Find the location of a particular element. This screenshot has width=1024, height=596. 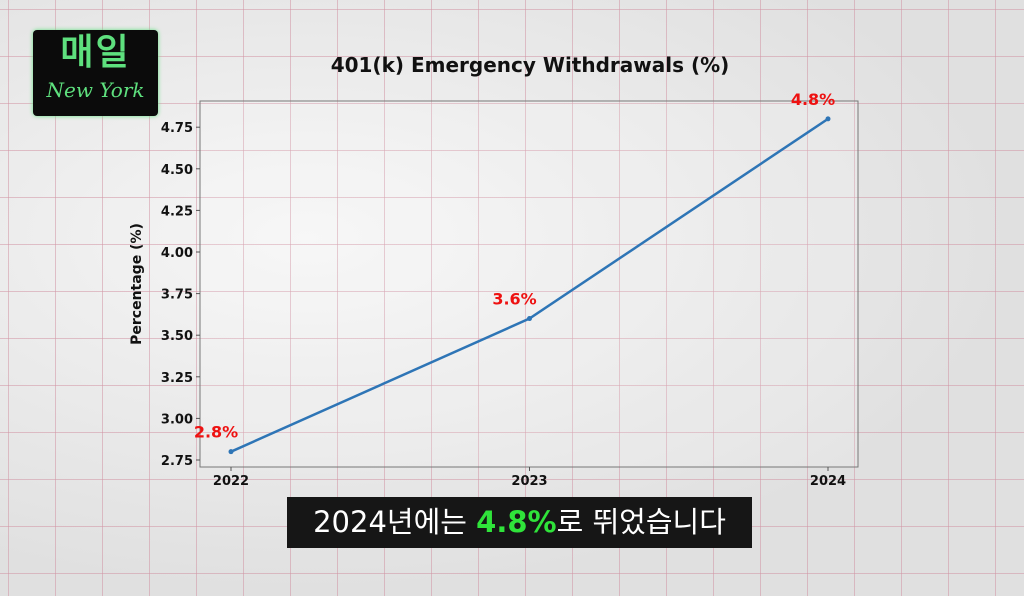

y-tick-label: 3.75 is located at coordinates (177, 295).